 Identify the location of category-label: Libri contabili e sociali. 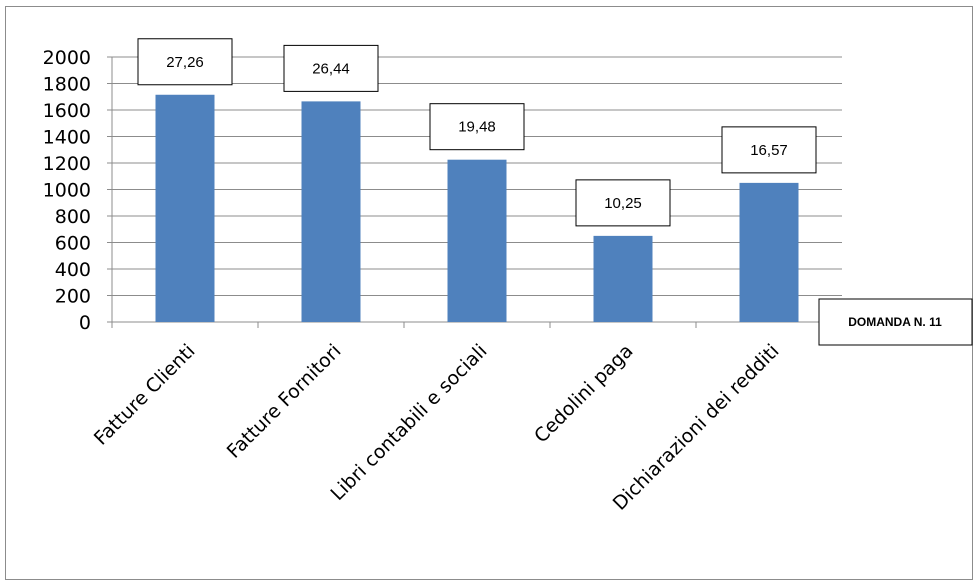
(409, 422).